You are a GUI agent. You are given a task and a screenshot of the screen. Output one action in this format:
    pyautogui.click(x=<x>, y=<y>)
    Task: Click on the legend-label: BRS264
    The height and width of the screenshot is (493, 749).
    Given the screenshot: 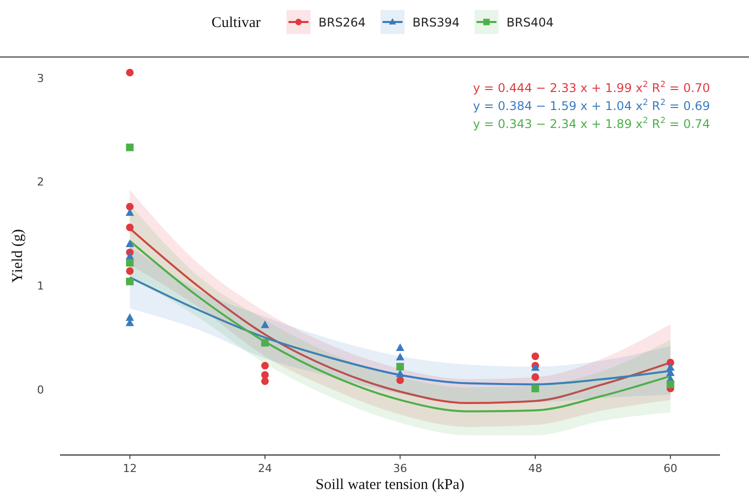 What is the action you would take?
    pyautogui.click(x=342, y=23)
    